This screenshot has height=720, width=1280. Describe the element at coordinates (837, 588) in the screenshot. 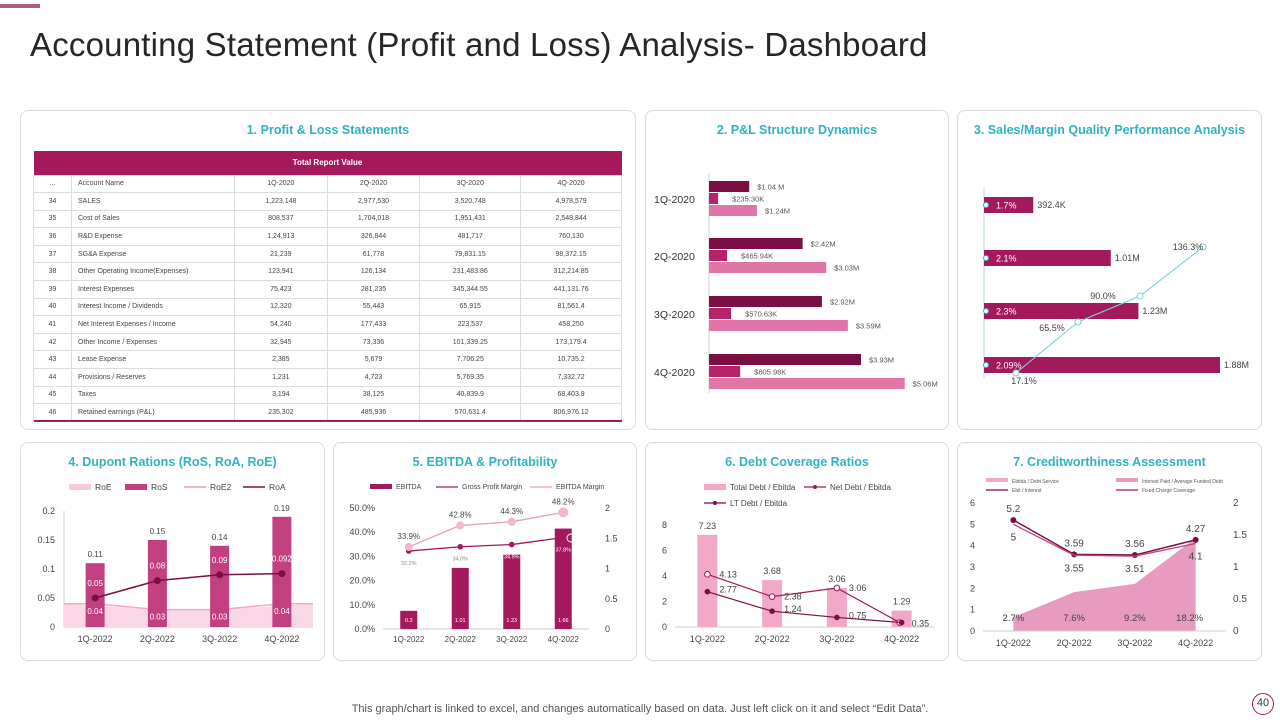

I see `net-debt-point` at that location.